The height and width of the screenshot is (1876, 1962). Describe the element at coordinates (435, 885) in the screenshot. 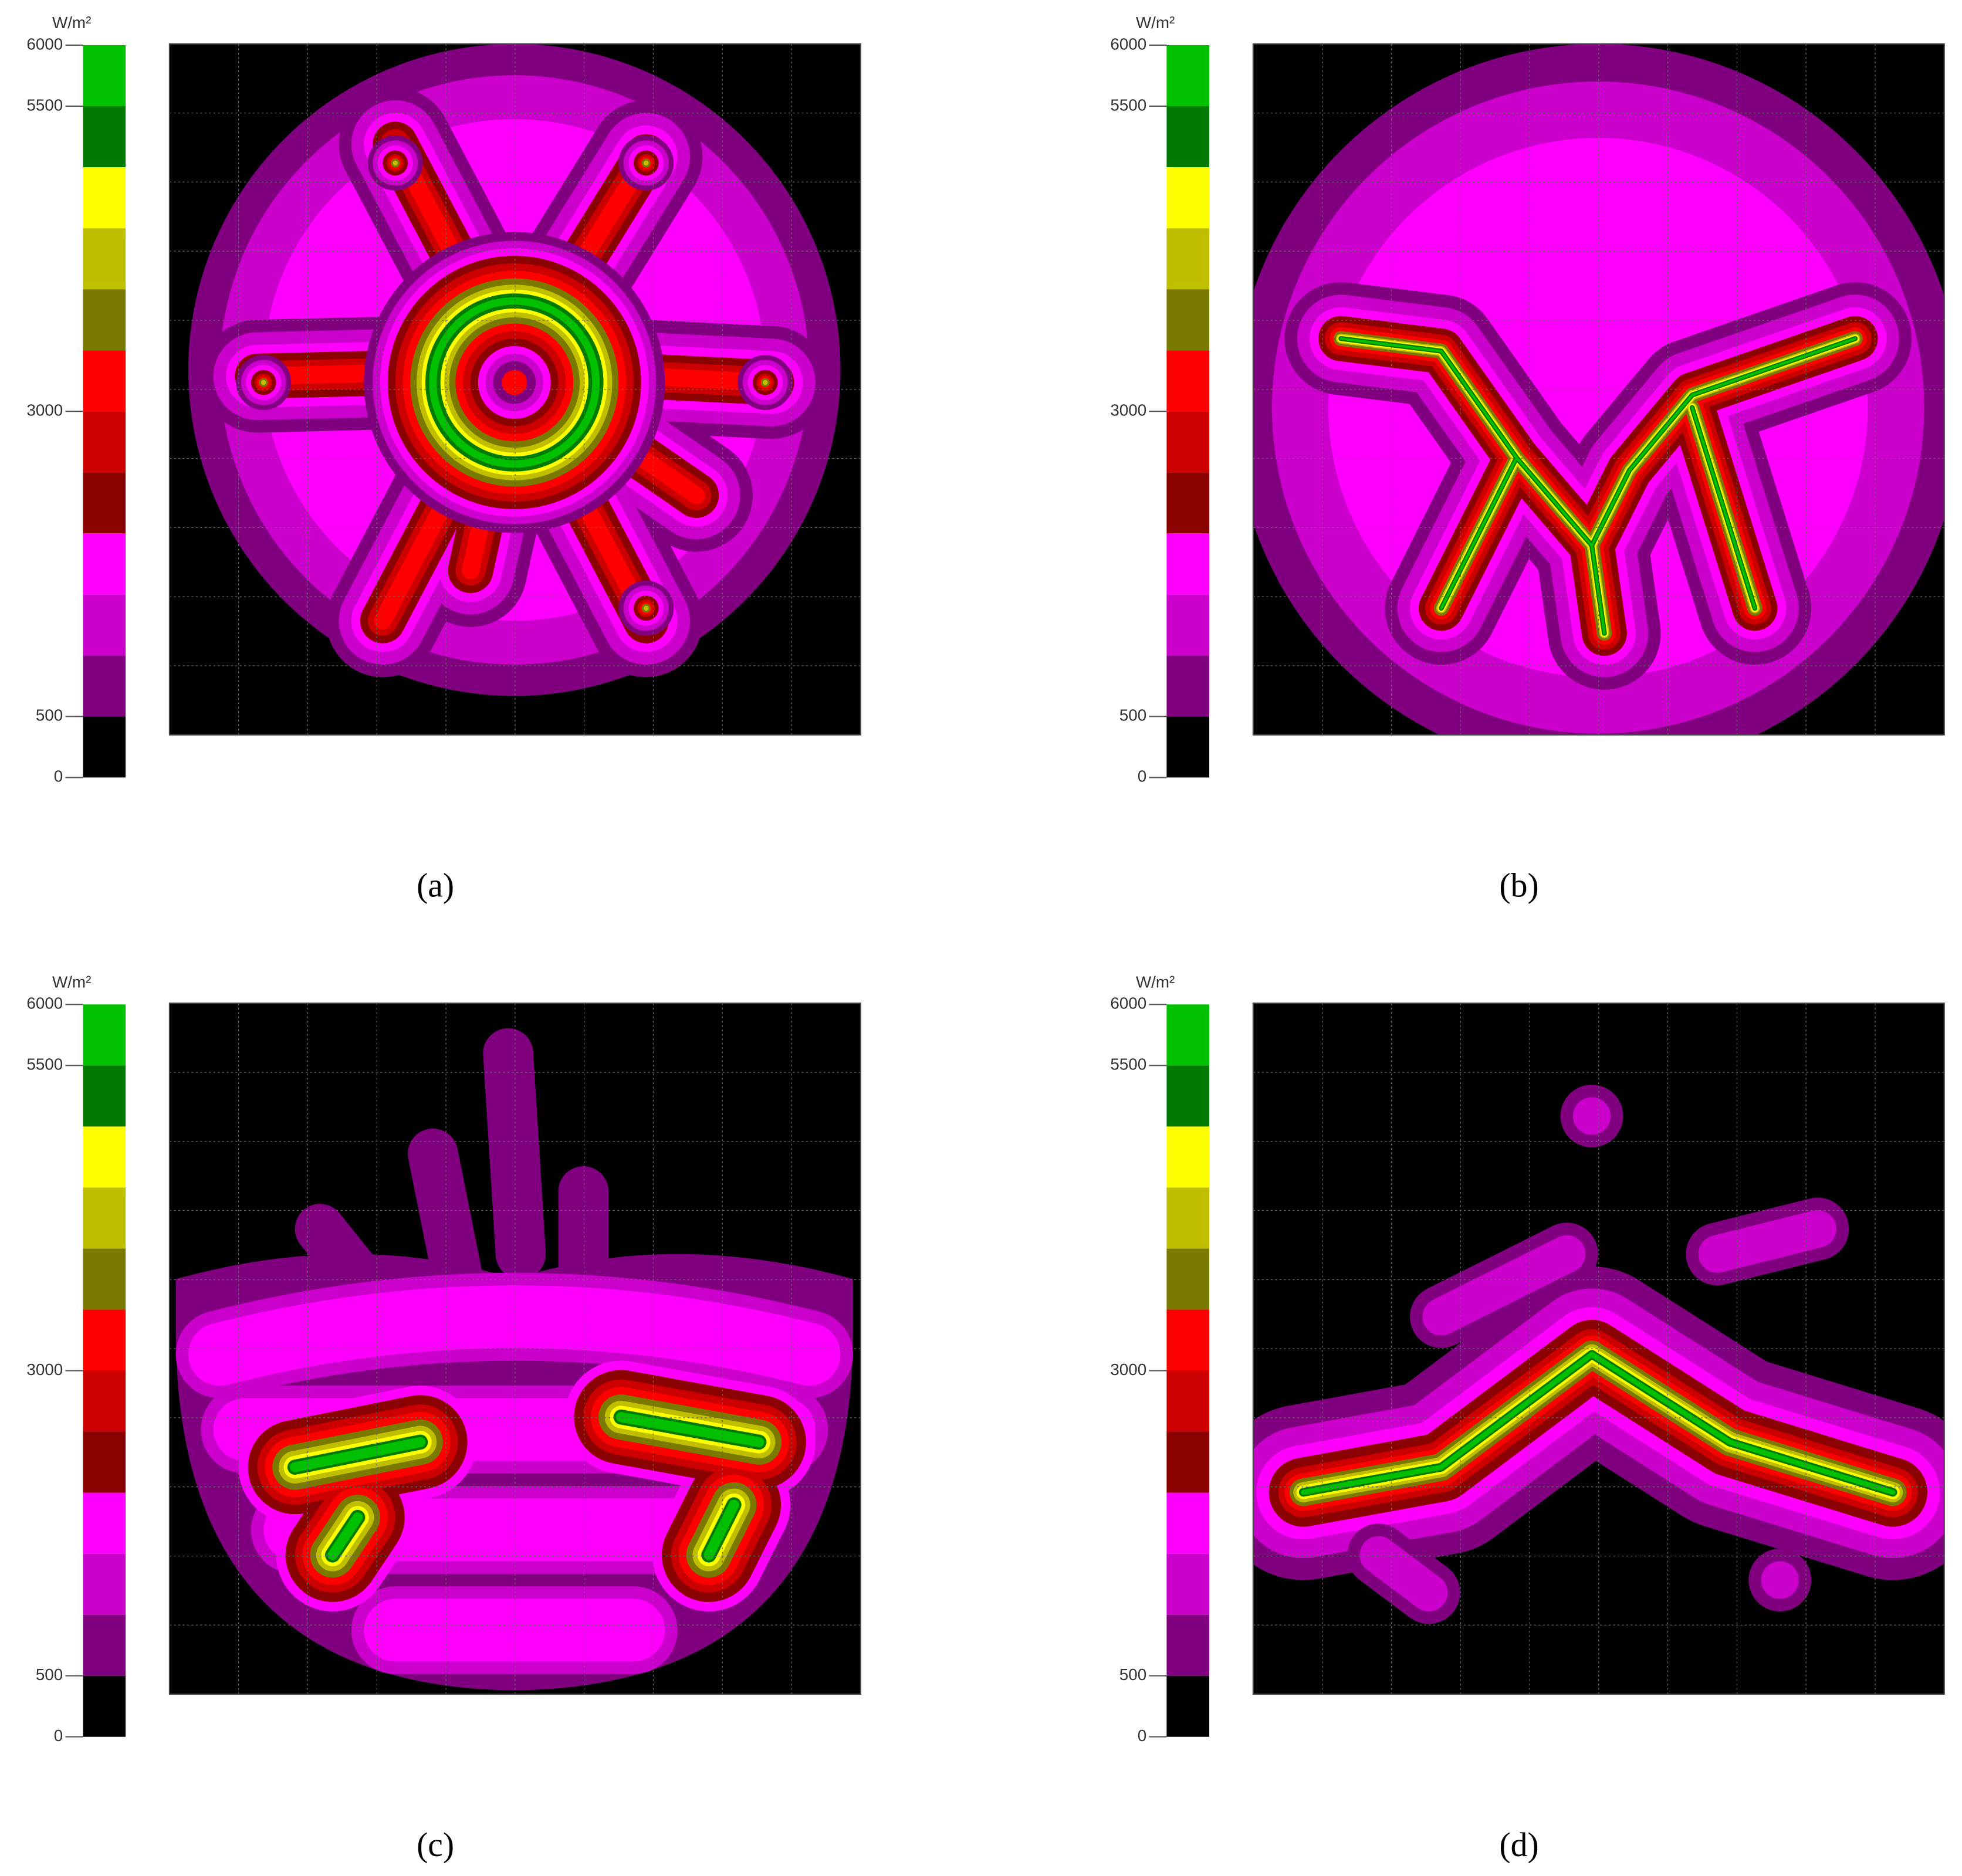

I see `caption: (a)` at that location.